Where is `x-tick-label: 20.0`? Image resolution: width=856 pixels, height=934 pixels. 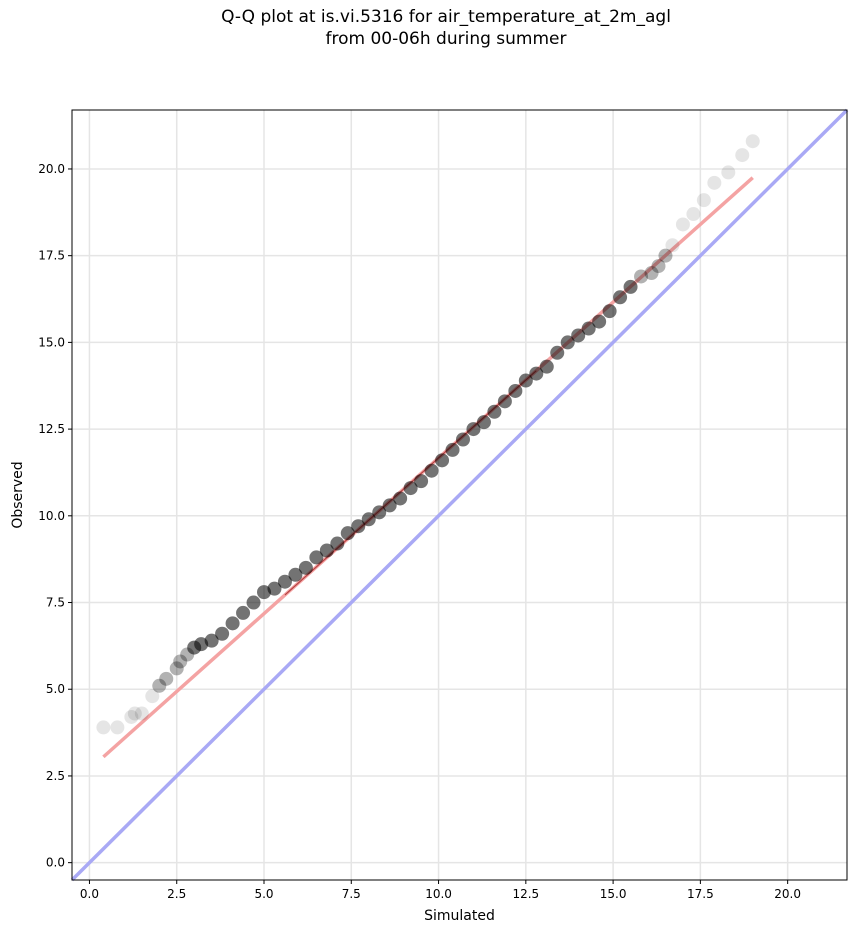 x-tick-label: 20.0 is located at coordinates (787, 894).